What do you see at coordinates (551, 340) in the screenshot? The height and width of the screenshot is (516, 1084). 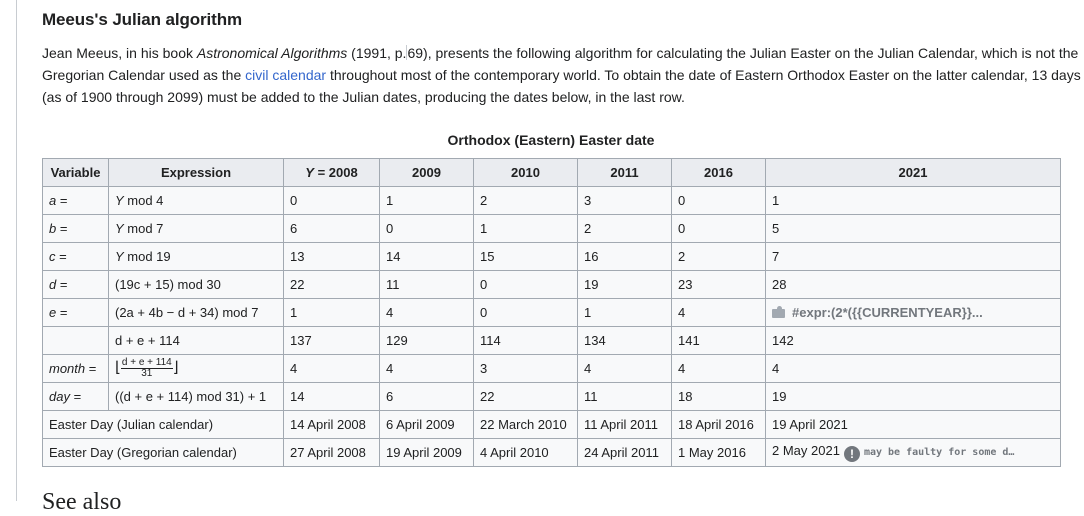 I see `table-row: d + e + 114 137 129 114 134 141 142` at bounding box center [551, 340].